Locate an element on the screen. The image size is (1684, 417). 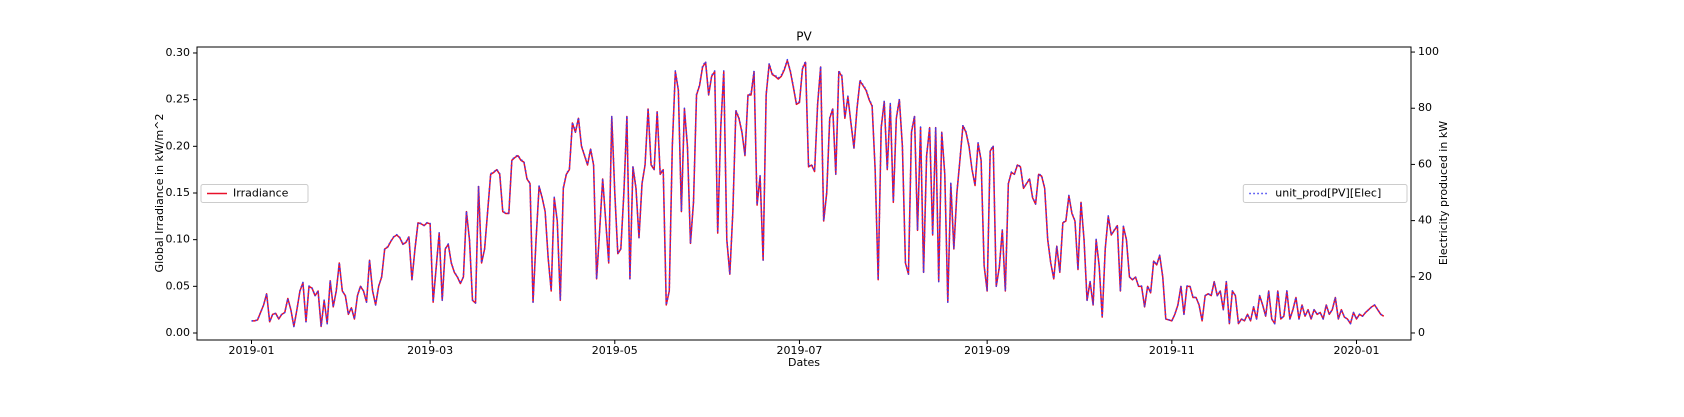
x-tick-label: 2019-05 is located at coordinates (615, 350).